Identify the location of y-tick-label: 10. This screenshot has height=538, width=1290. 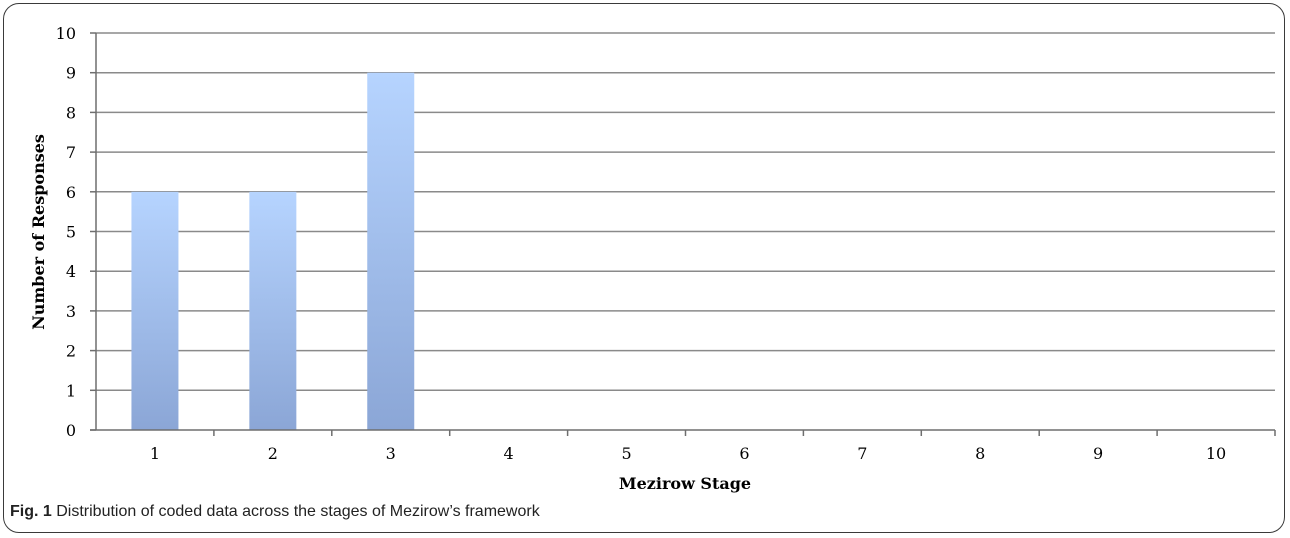
(66, 33).